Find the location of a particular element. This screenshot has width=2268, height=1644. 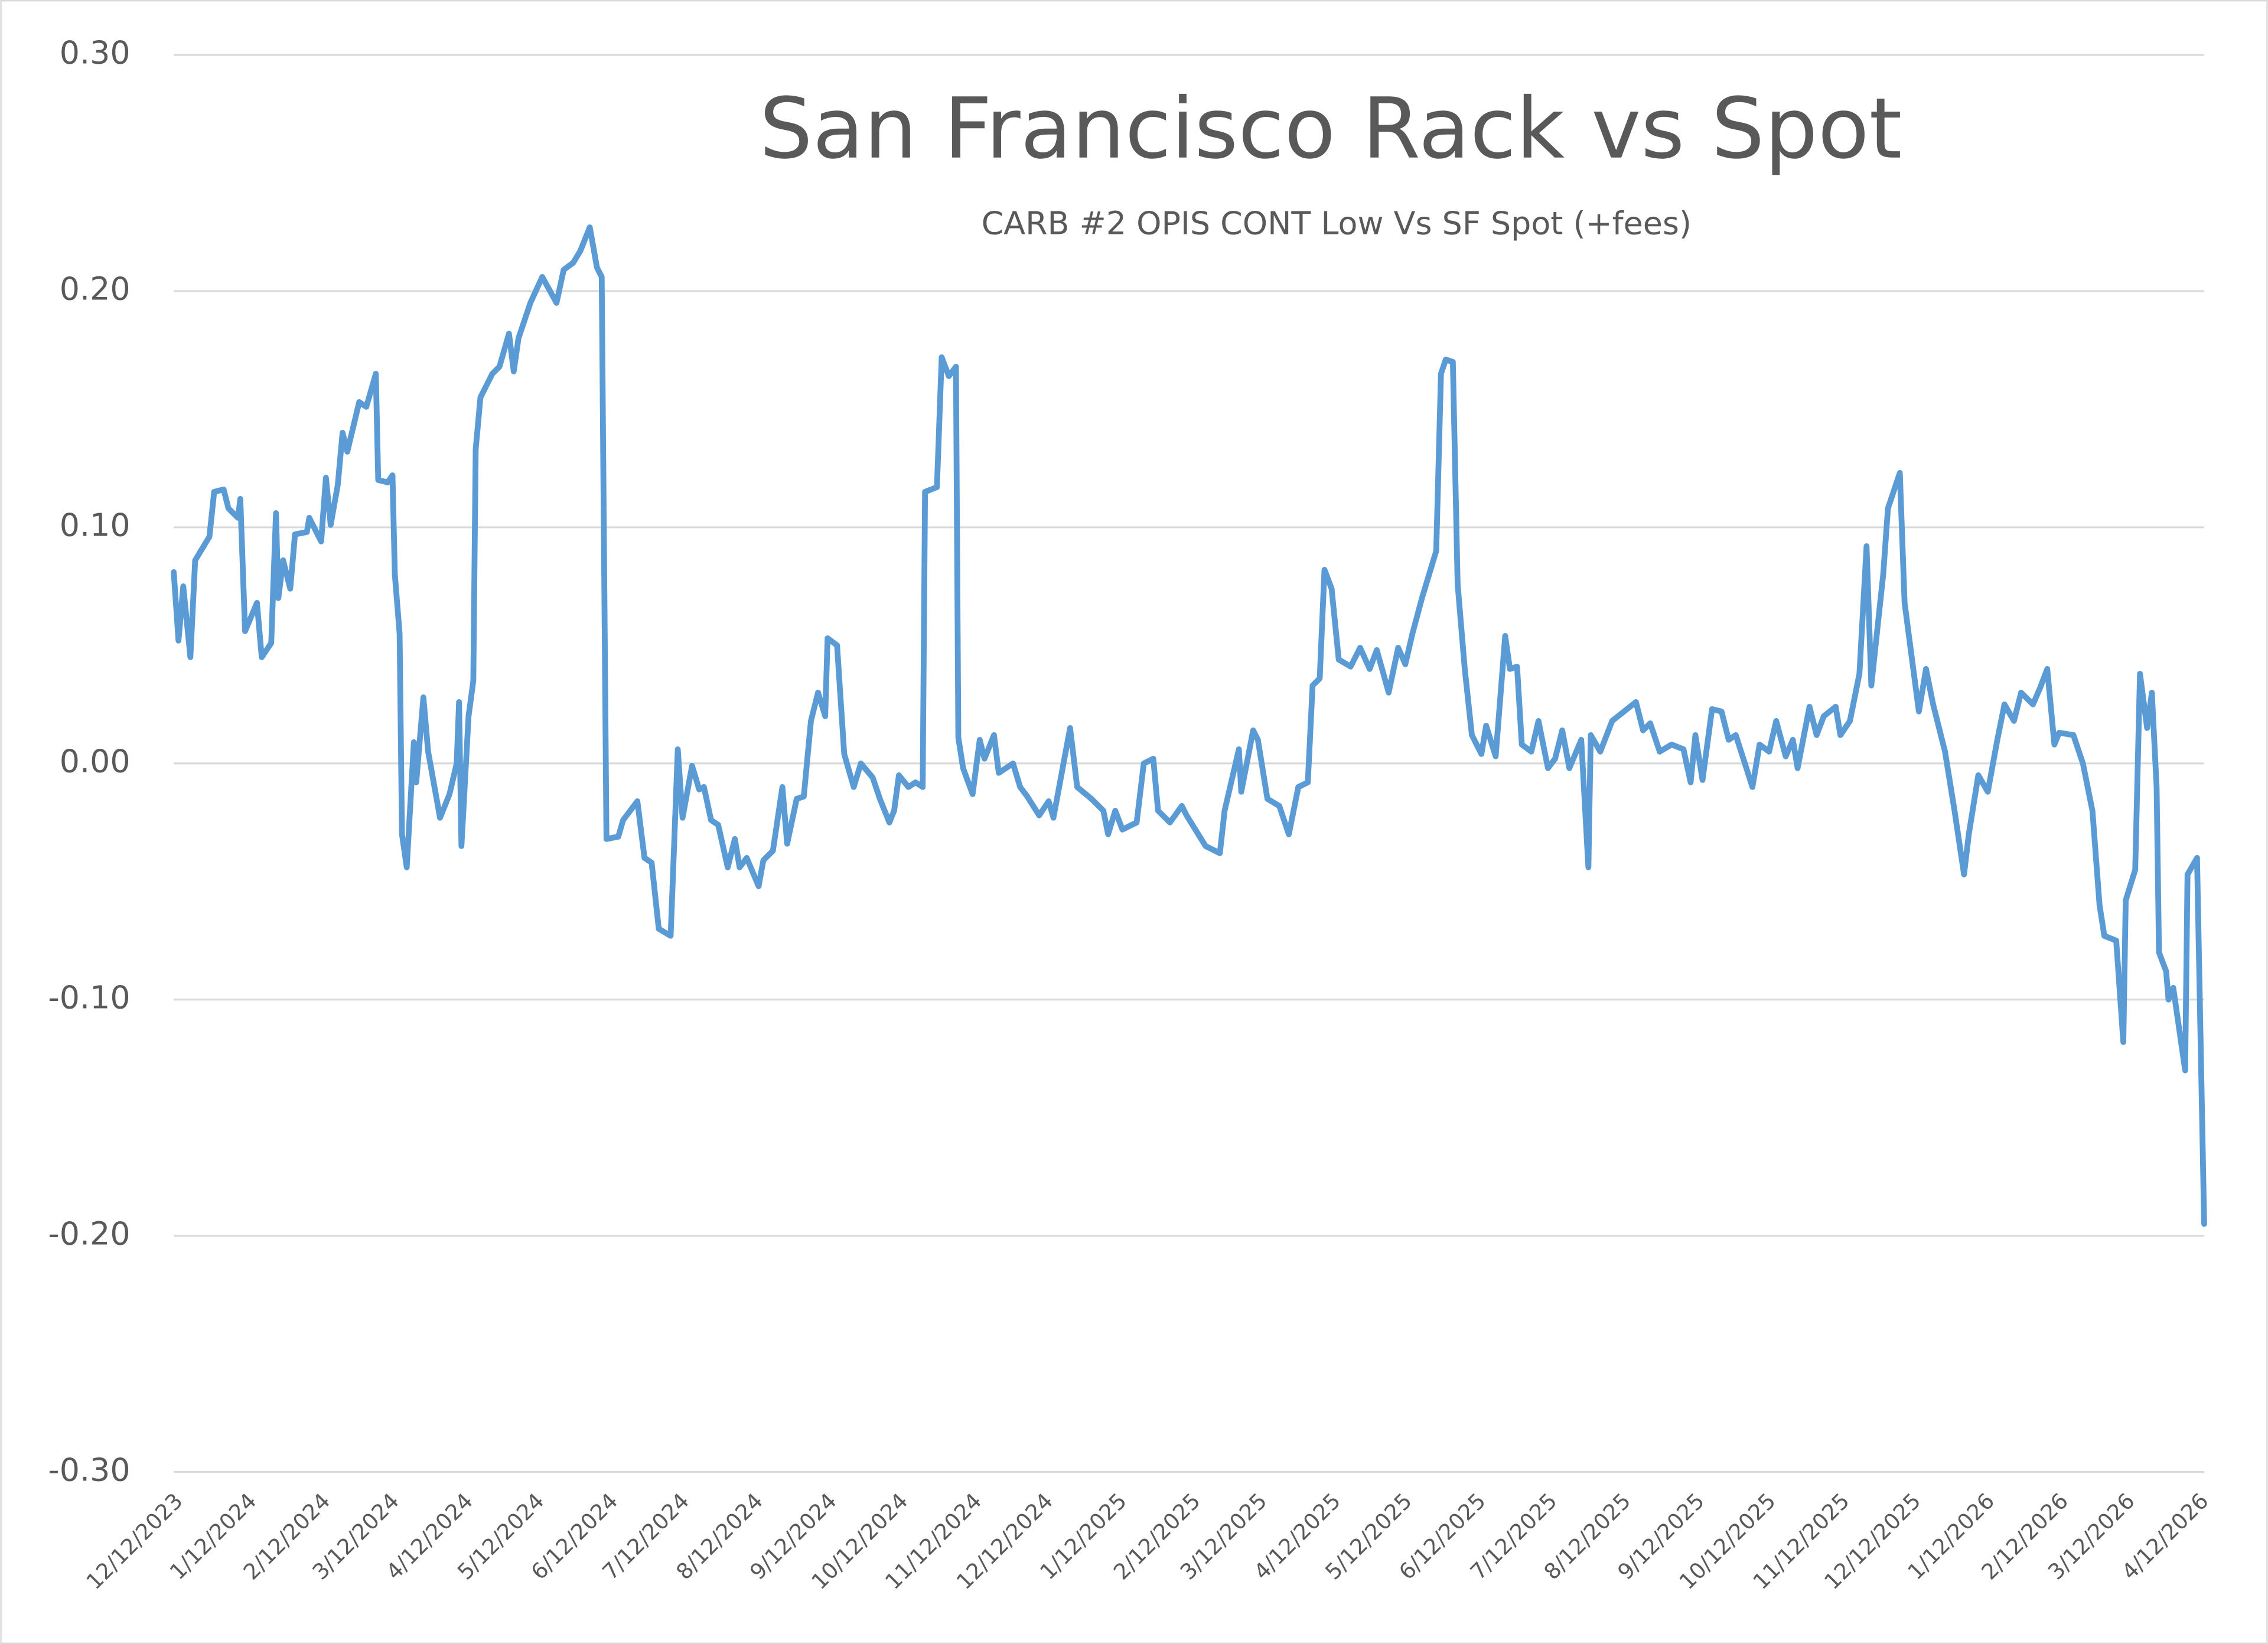

y-tick-label: 0.30 is located at coordinates (95, 52).